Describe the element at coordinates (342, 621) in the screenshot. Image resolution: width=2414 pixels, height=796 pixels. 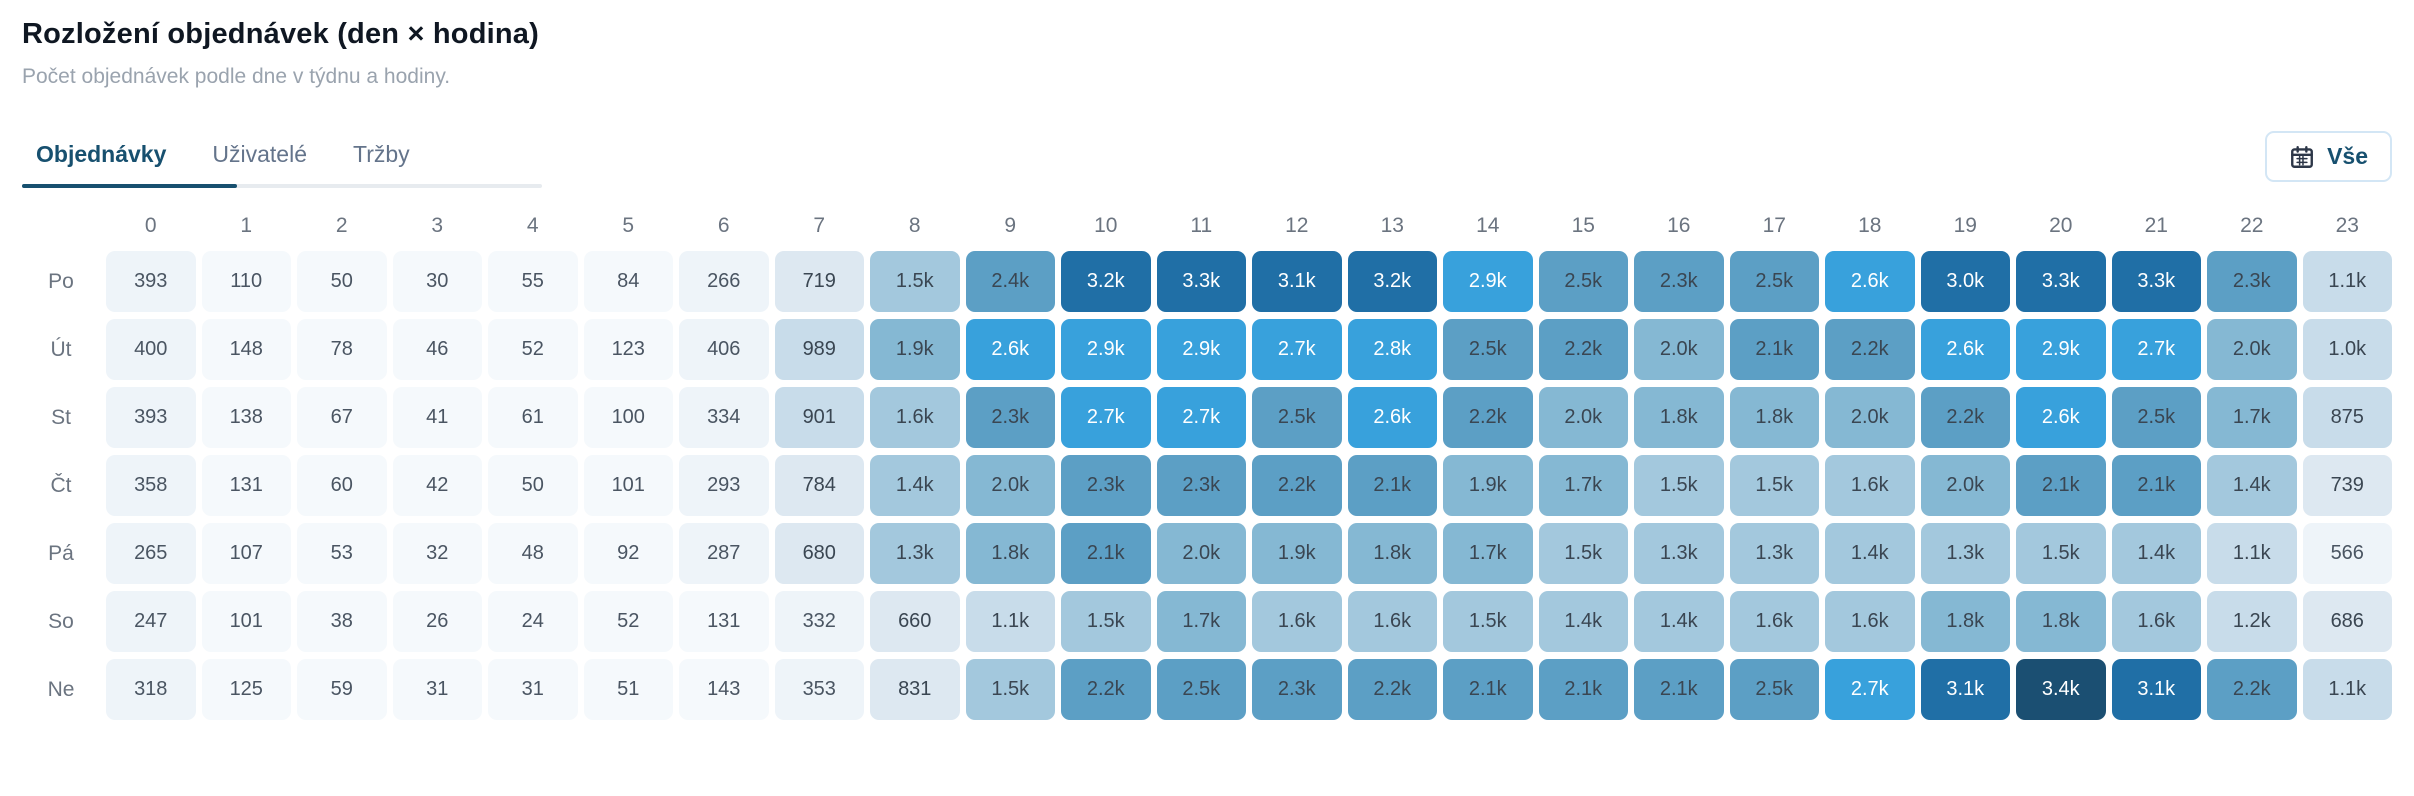
I see `heatmap-cell: 38` at that location.